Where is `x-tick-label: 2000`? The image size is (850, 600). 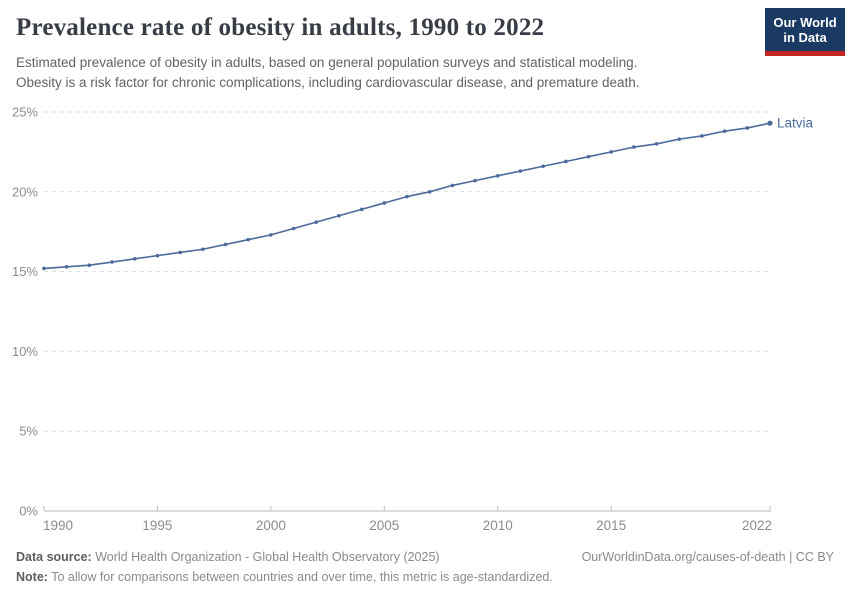
x-tick-label: 2000 is located at coordinates (271, 525).